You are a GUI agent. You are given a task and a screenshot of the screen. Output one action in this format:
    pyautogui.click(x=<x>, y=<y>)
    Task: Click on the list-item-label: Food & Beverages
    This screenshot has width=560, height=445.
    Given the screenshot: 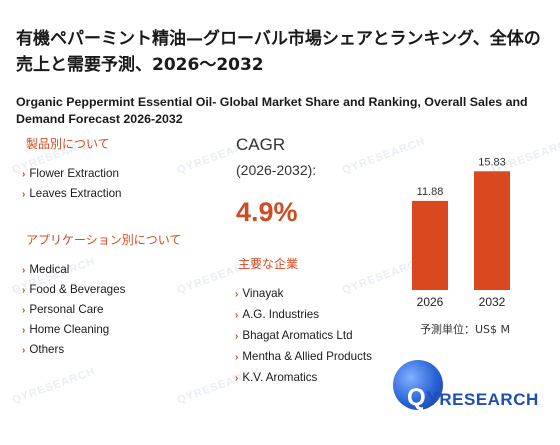 What is the action you would take?
    pyautogui.click(x=77, y=289)
    